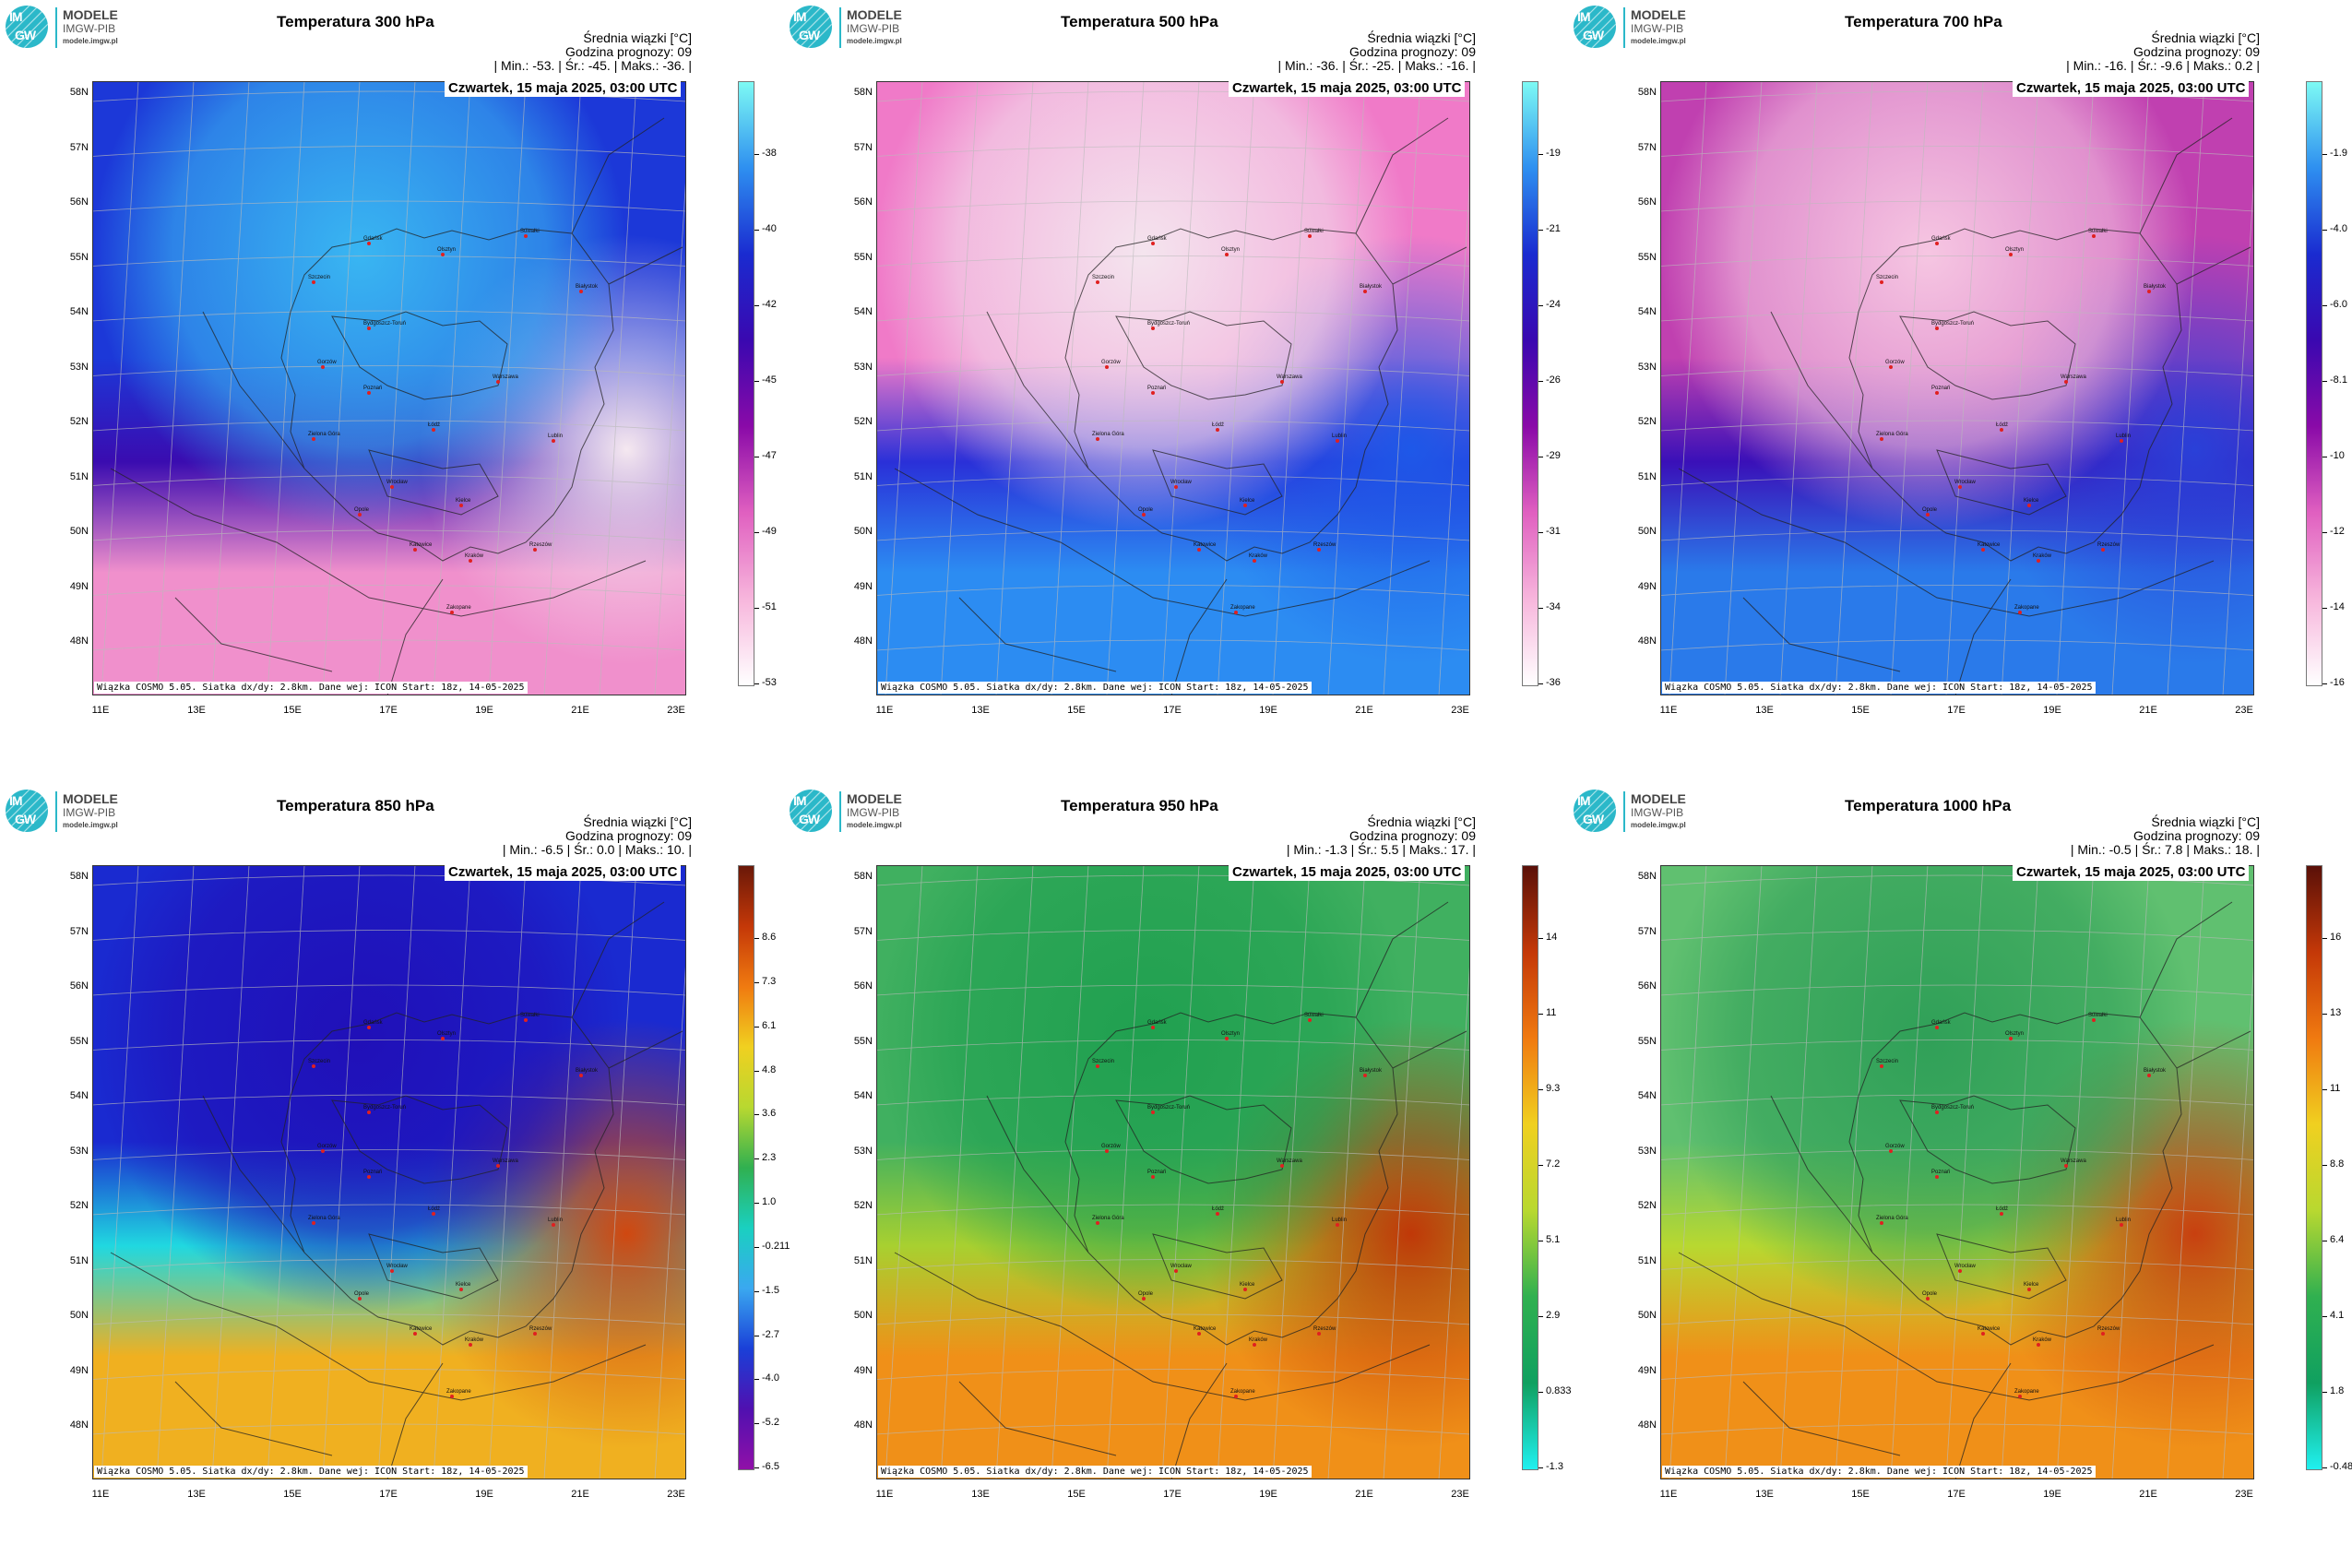 This screenshot has height=1568, width=2352. I want to click on colorbar-tick: -31, so click(1549, 531).